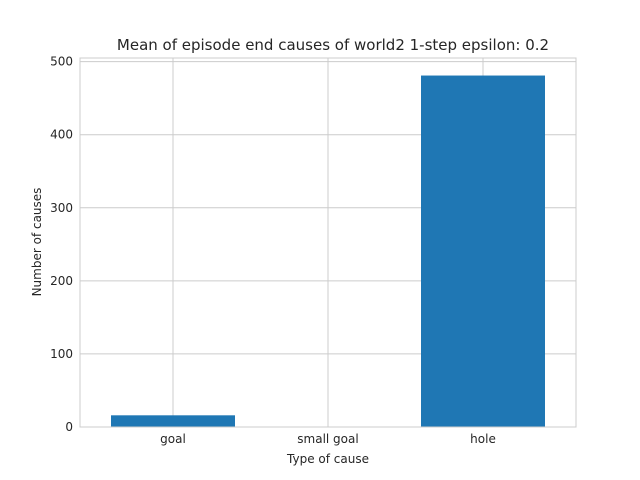 This screenshot has height=480, width=640. What do you see at coordinates (61, 281) in the screenshot?
I see `y-tick-label: 200` at bounding box center [61, 281].